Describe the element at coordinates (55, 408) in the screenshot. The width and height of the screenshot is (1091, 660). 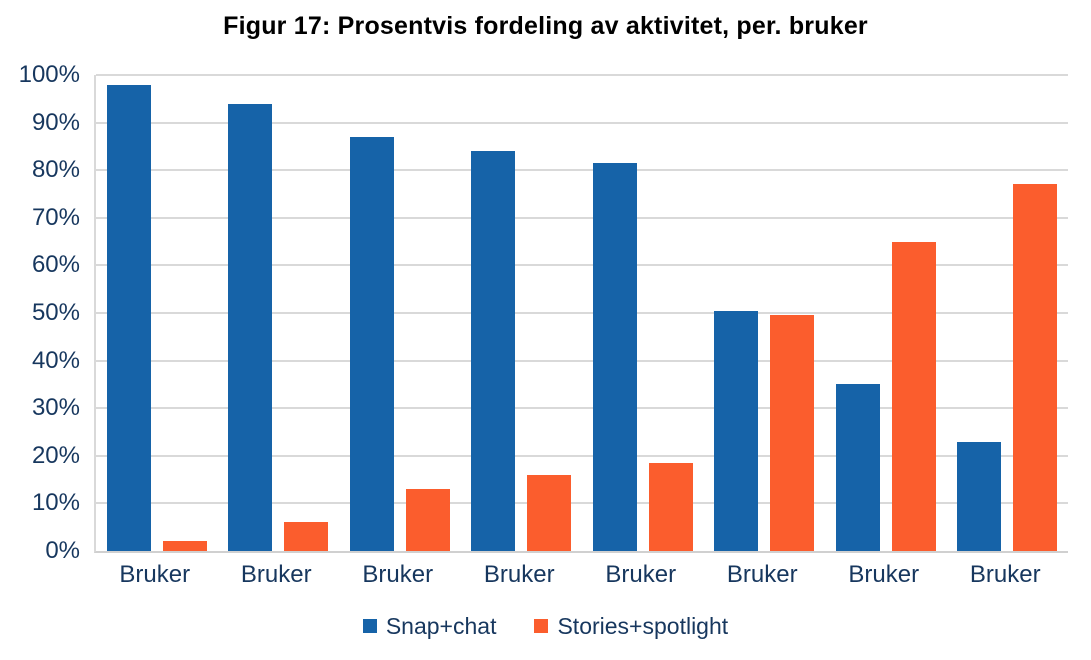
I see `y-tick-label-30pct: 30%` at that location.